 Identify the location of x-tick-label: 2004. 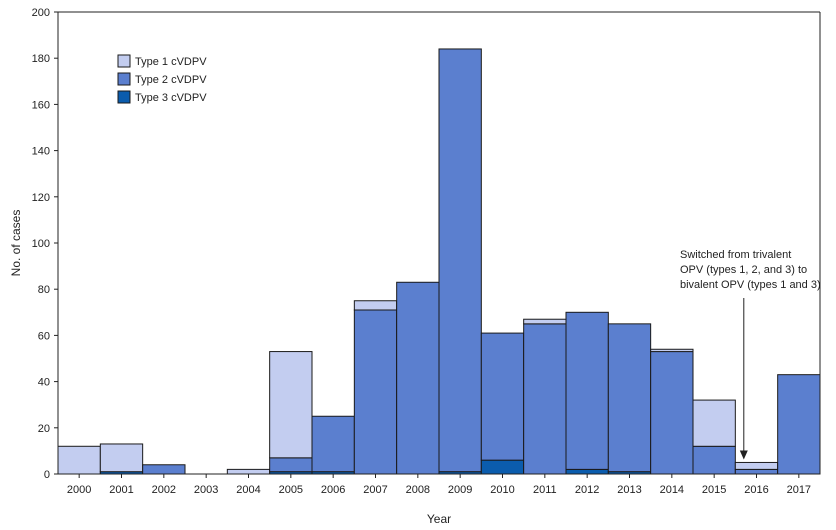
(248, 490).